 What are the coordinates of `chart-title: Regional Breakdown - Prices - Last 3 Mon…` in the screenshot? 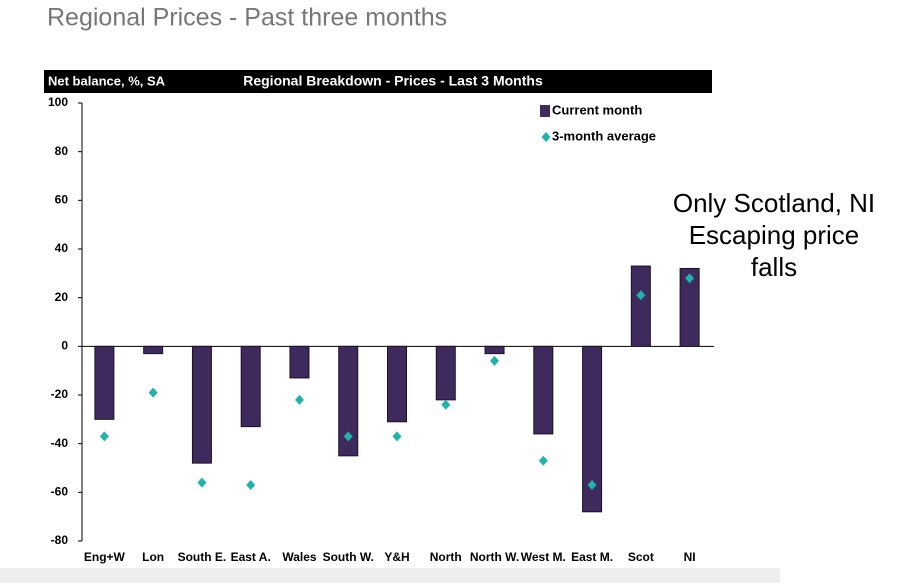 It's located at (393, 81).